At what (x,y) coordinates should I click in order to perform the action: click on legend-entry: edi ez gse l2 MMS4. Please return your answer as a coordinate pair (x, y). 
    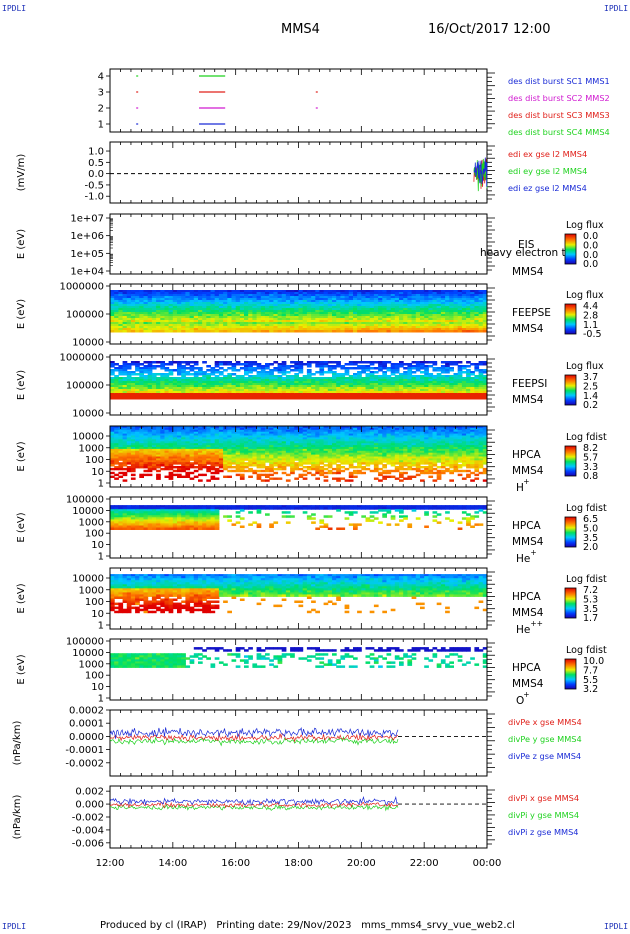
    Looking at the image, I should click on (547, 188).